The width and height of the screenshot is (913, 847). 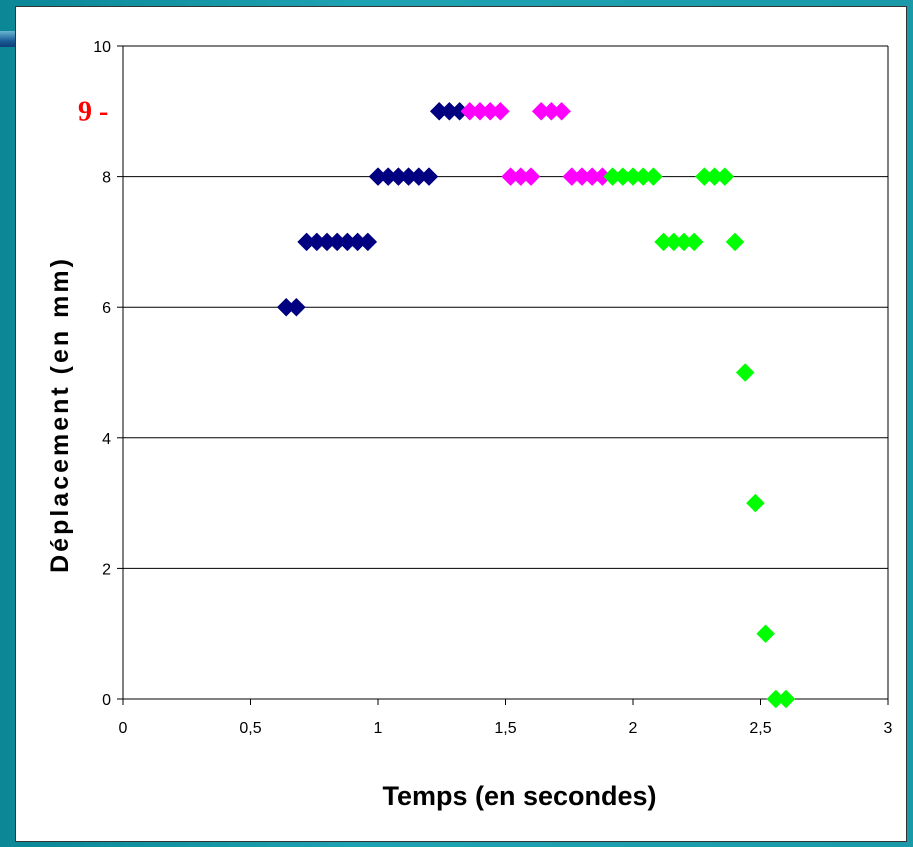 I want to click on slide-accent-bar, so click(x=9, y=39).